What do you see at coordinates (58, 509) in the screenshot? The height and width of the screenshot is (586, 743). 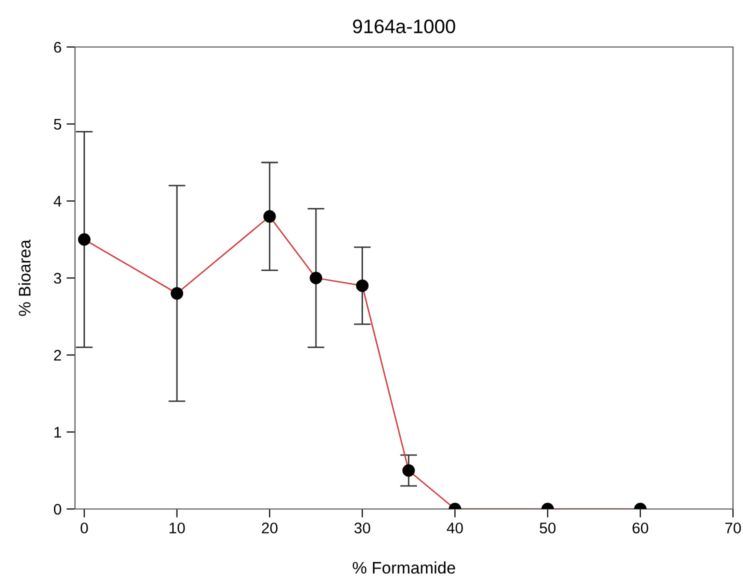 I see `y-tick-label: 0` at bounding box center [58, 509].